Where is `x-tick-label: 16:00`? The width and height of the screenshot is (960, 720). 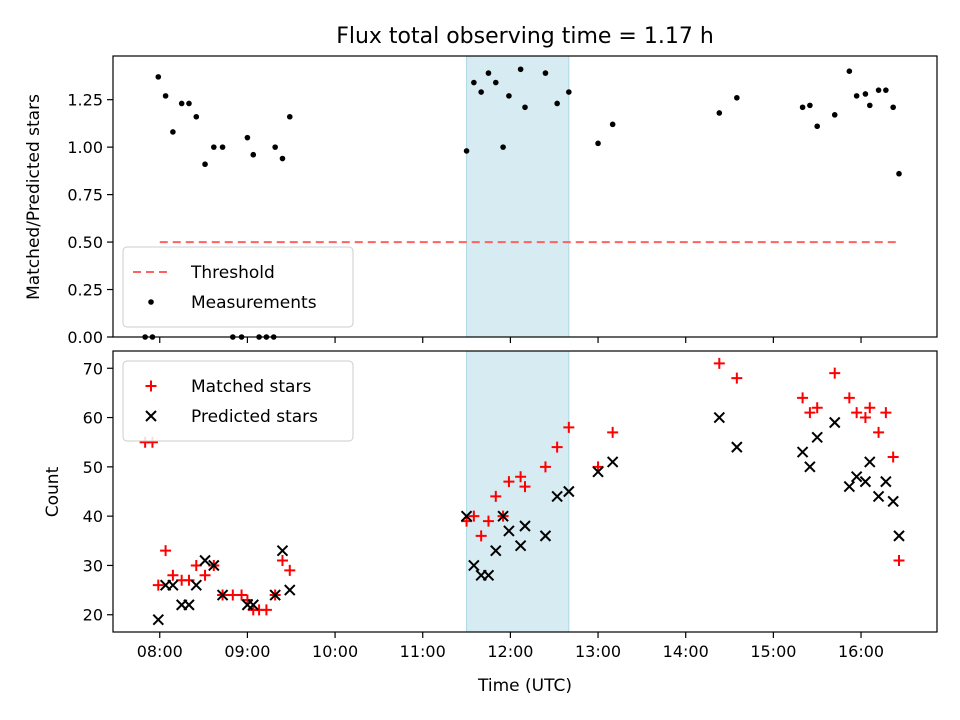
x-tick-label: 16:00 is located at coordinates (861, 651).